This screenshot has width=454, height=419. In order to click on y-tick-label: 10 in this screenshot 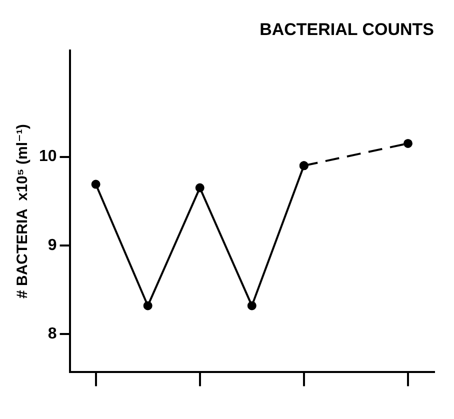, I will do `click(48, 157)`.